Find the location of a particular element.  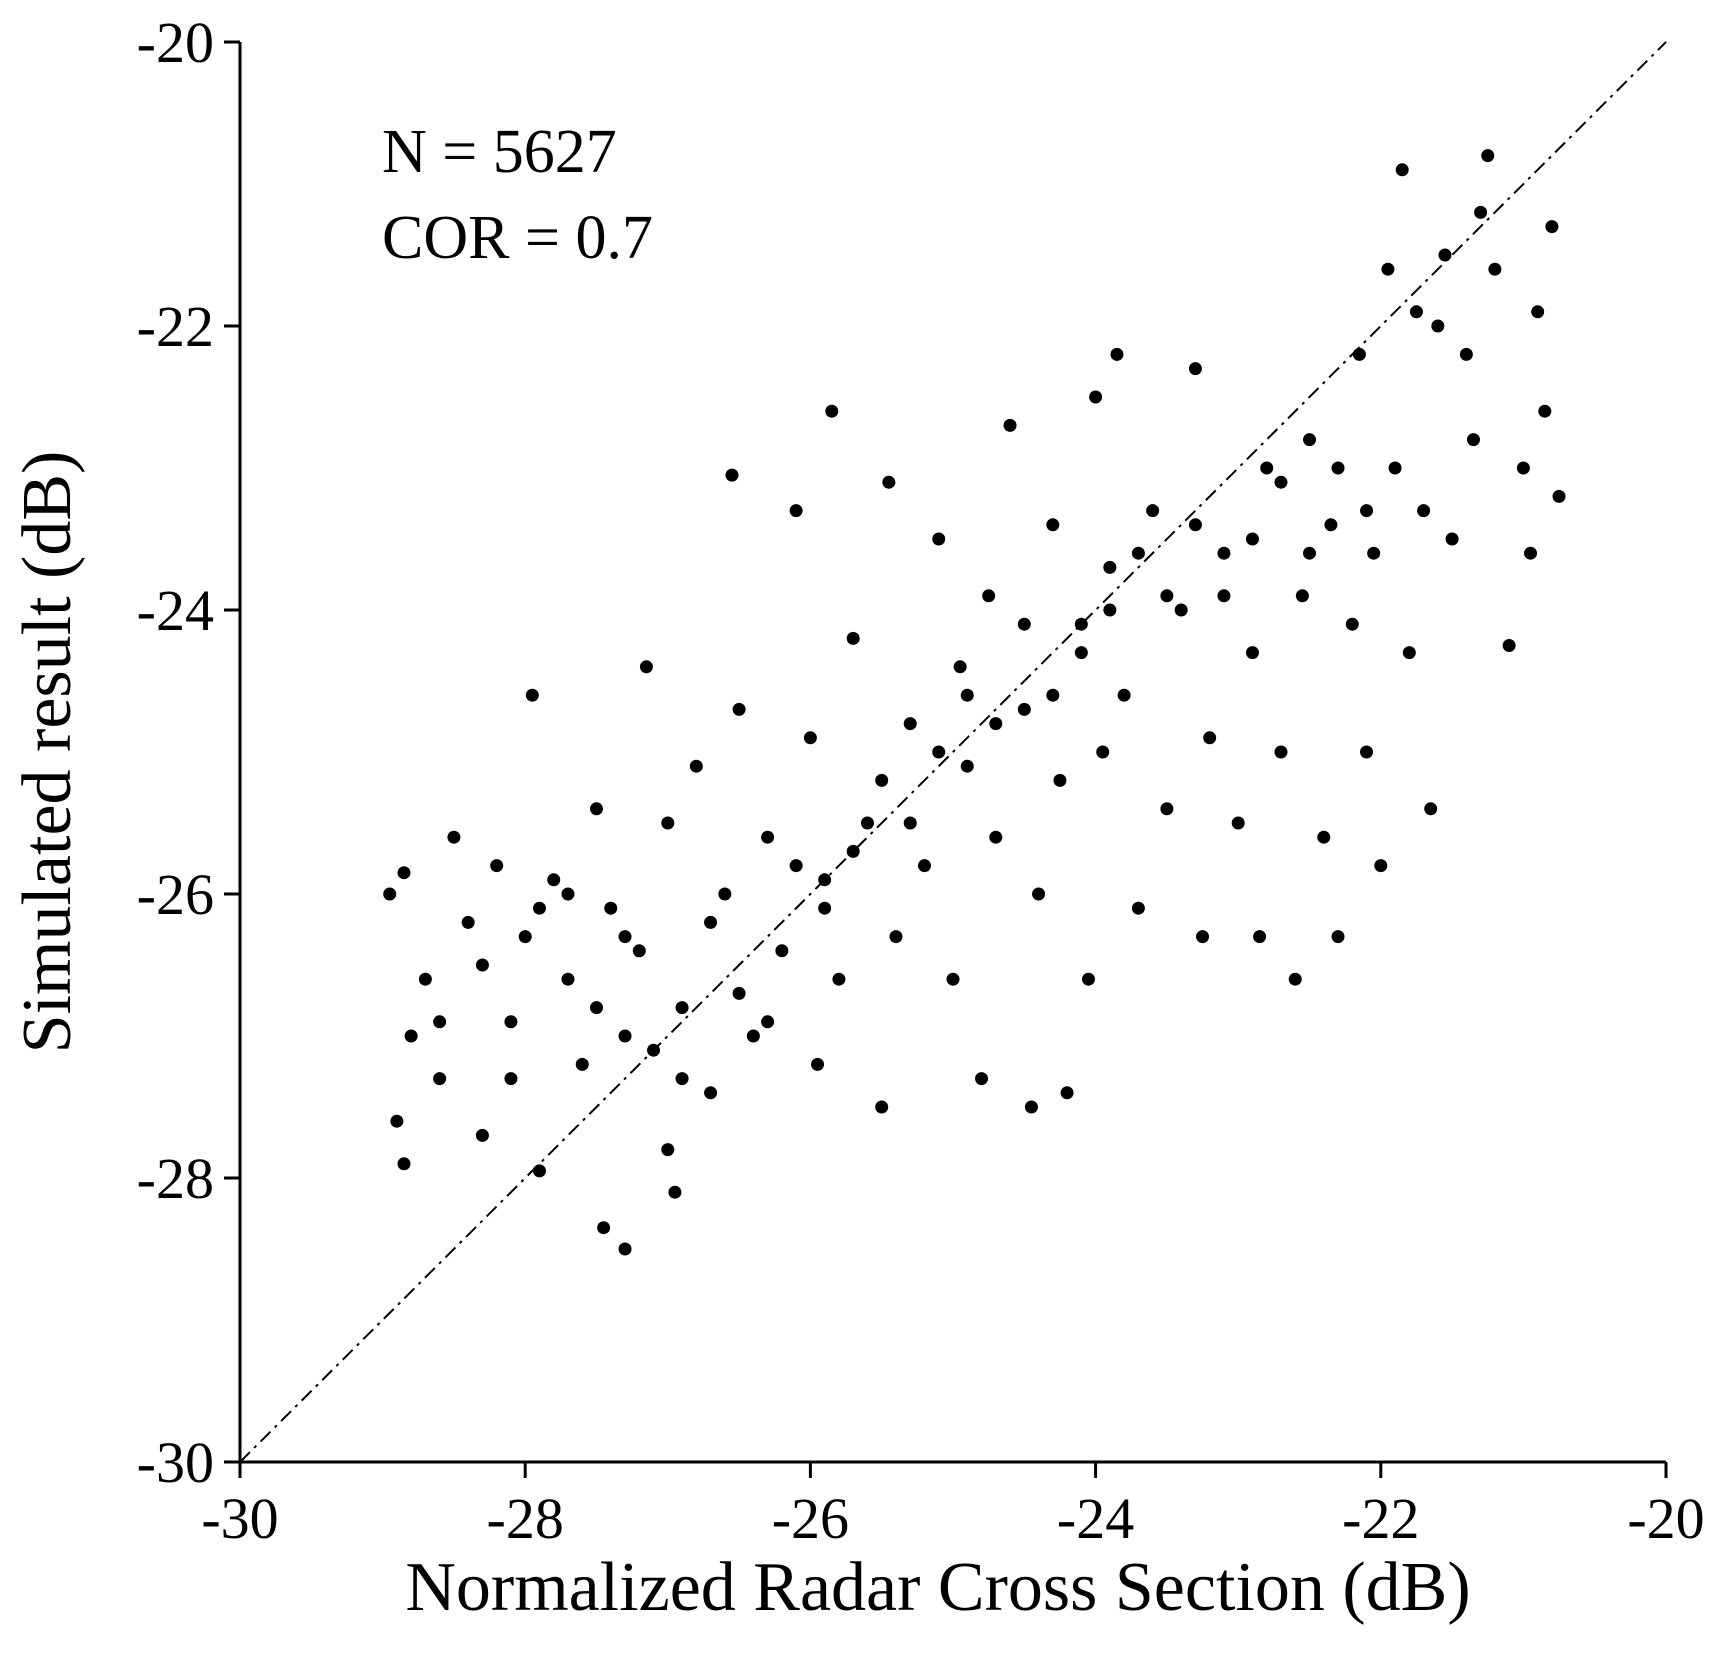

x-tick-label: -28 is located at coordinates (525, 1518).